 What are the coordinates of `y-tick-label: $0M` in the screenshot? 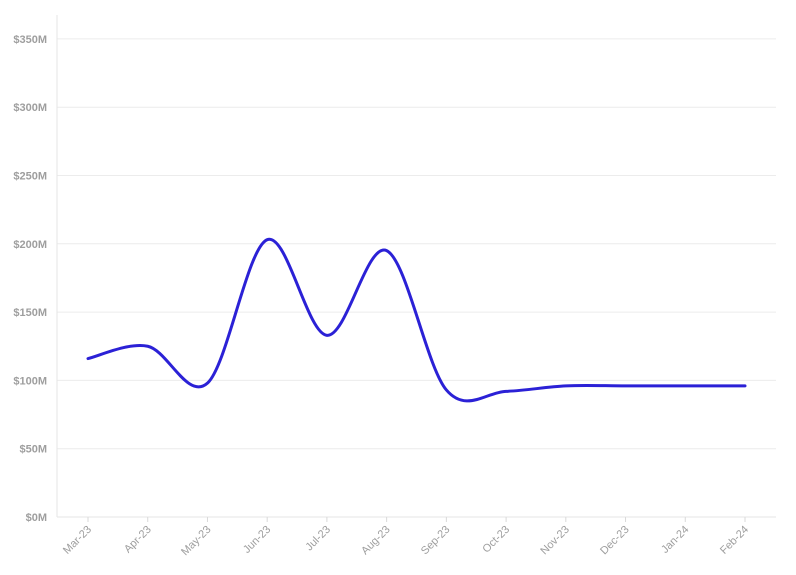 It's located at (36, 518).